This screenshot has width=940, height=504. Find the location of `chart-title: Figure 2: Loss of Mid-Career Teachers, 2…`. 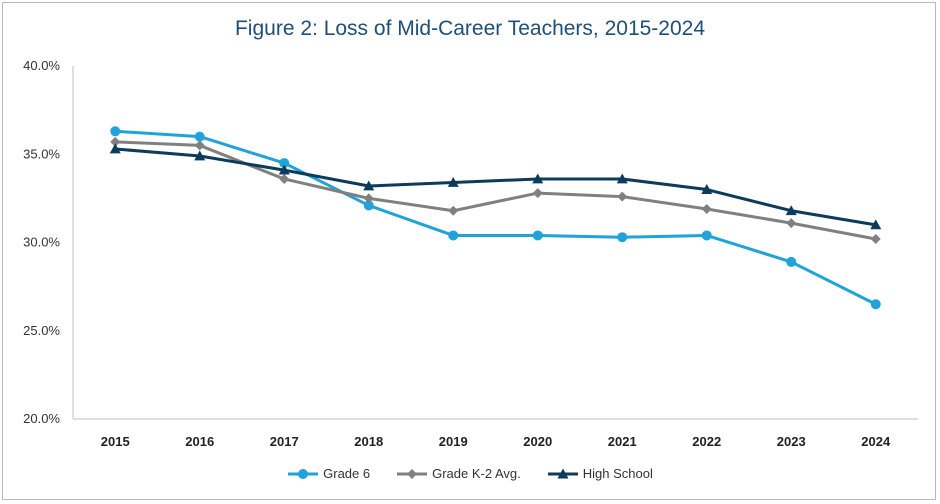

chart-title: Figure 2: Loss of Mid-Career Teachers, 2… is located at coordinates (470, 28).